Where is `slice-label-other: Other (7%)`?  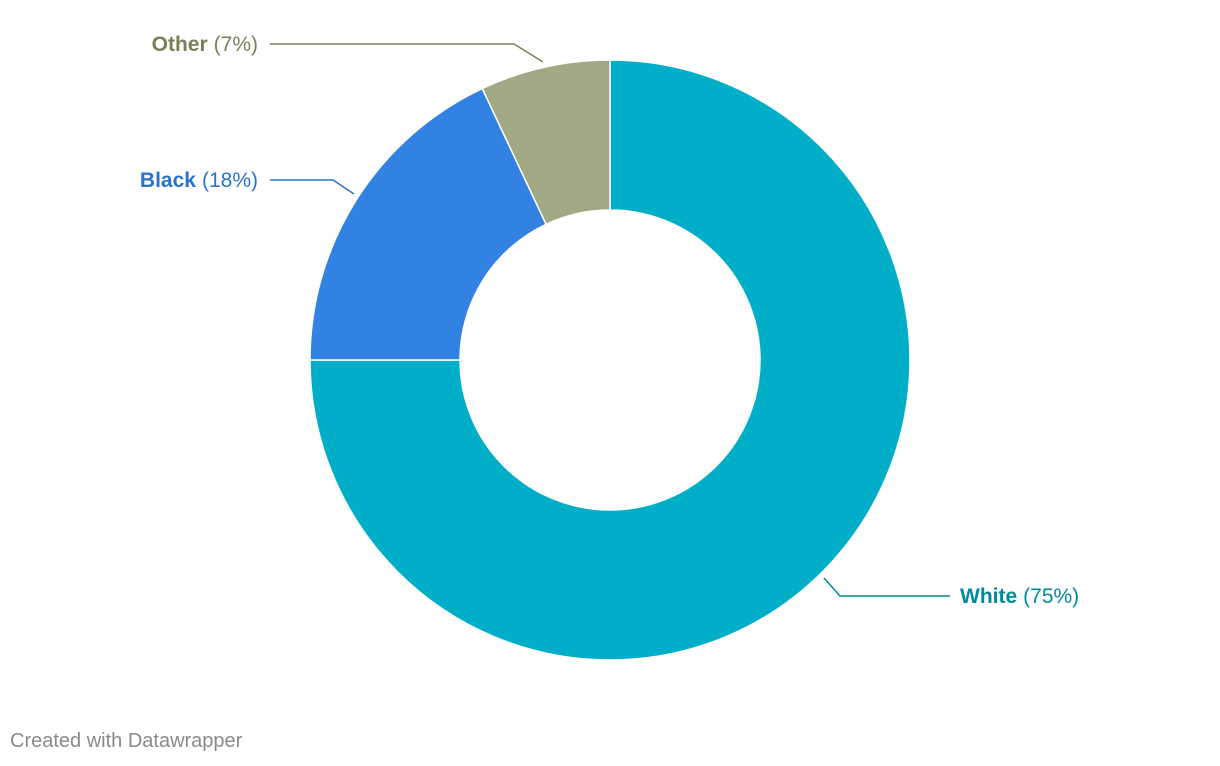
slice-label-other: Other (7%) is located at coordinates (205, 44).